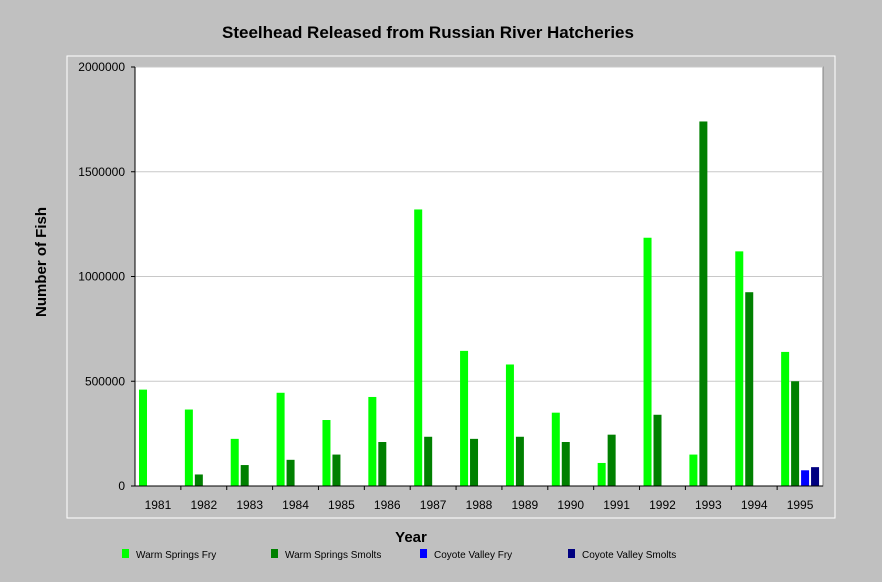  I want to click on y-tick-label: 500000, so click(105, 381).